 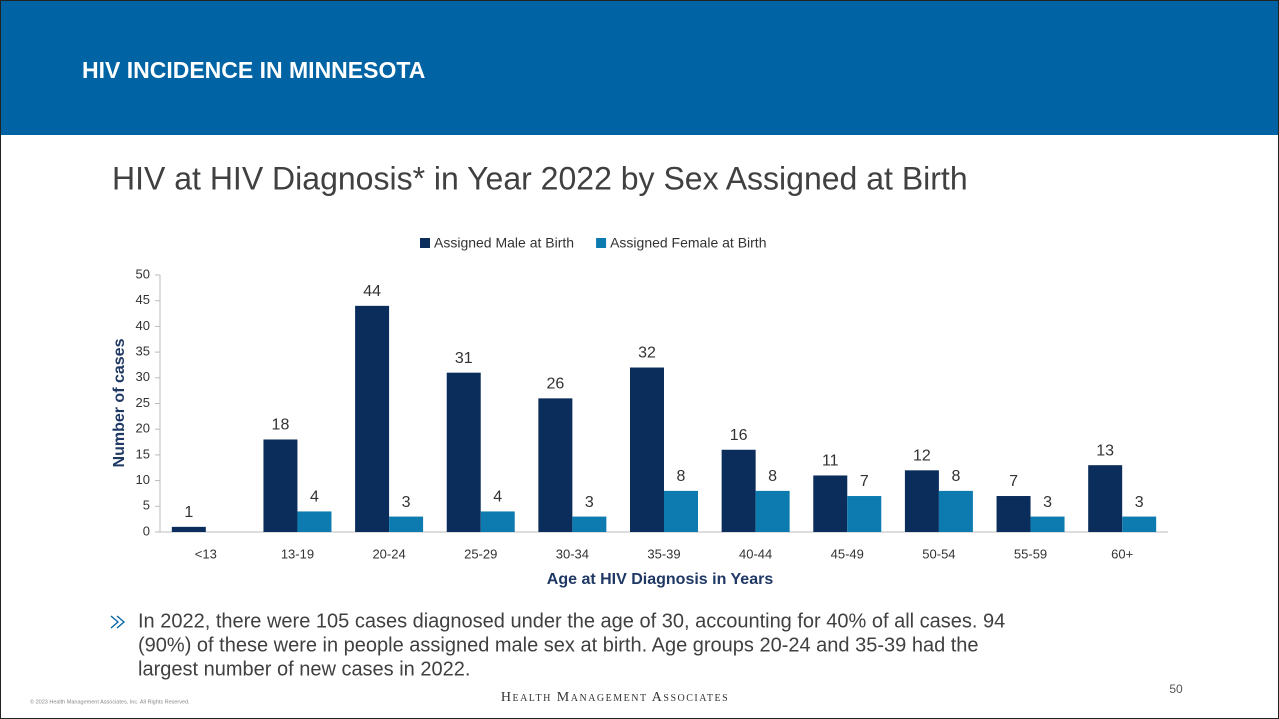 What do you see at coordinates (143, 325) in the screenshot?
I see `y-tick-label: 40` at bounding box center [143, 325].